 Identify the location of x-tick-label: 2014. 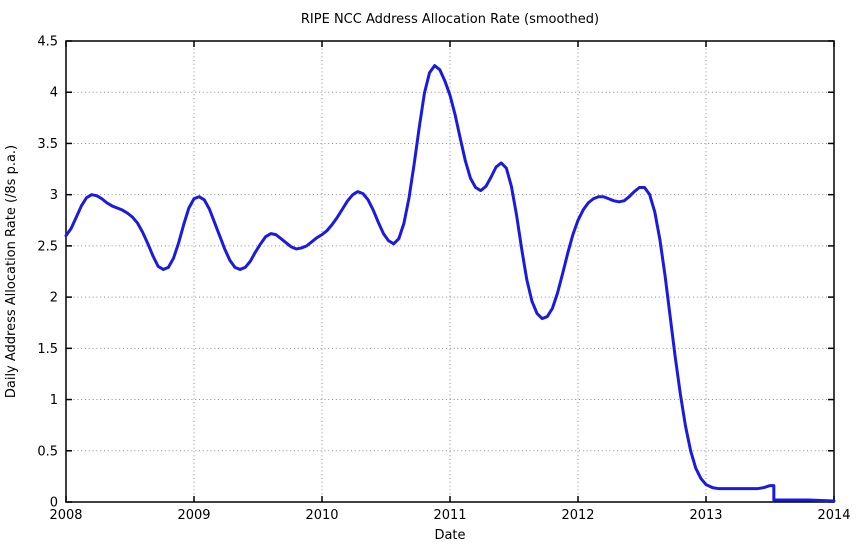
(833, 515).